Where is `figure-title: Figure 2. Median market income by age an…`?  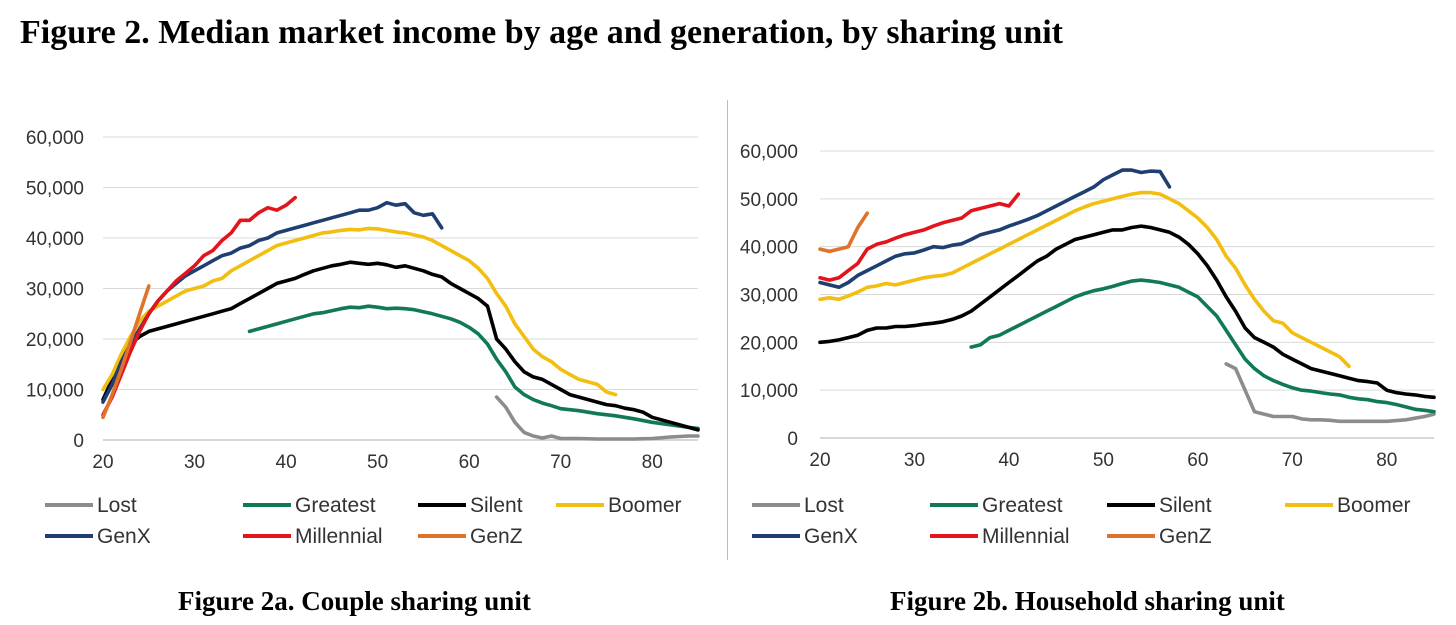
figure-title: Figure 2. Median market income by age an… is located at coordinates (541, 32).